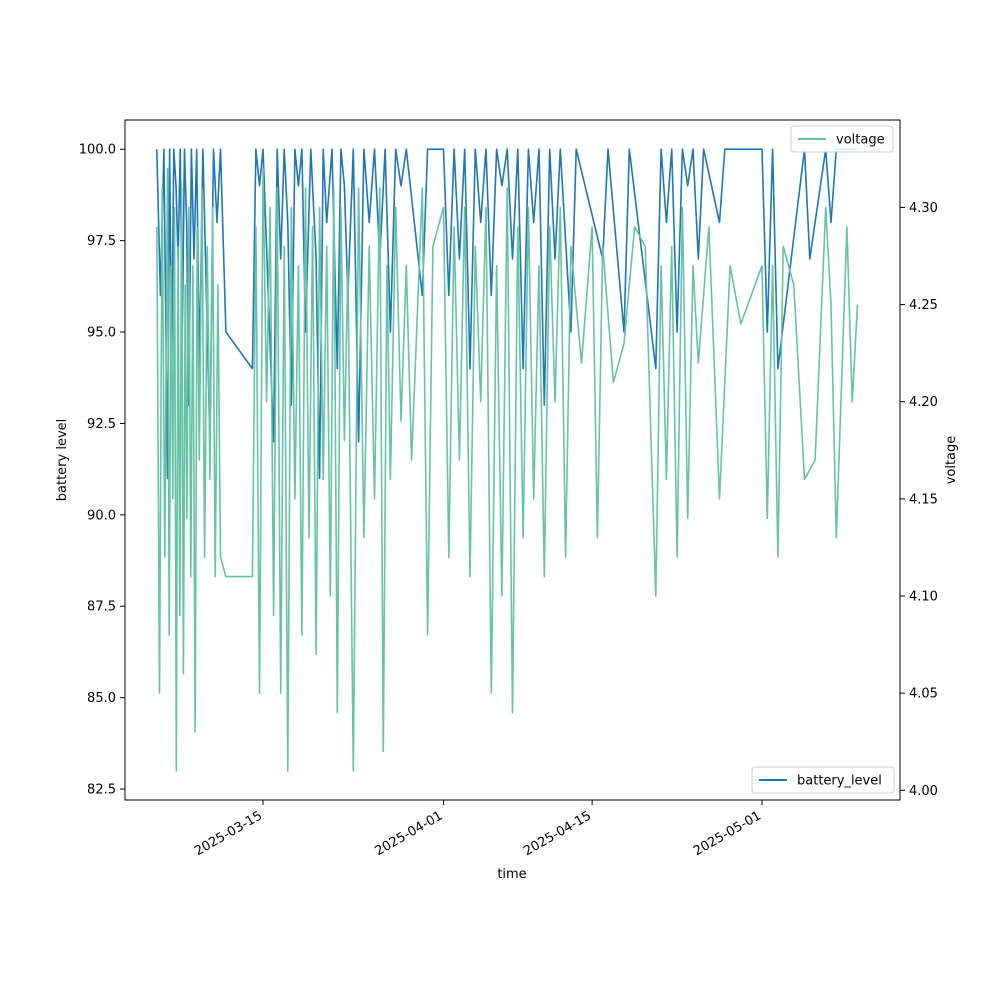  I want to click on x-tick-label: 2025-05-01, so click(727, 833).